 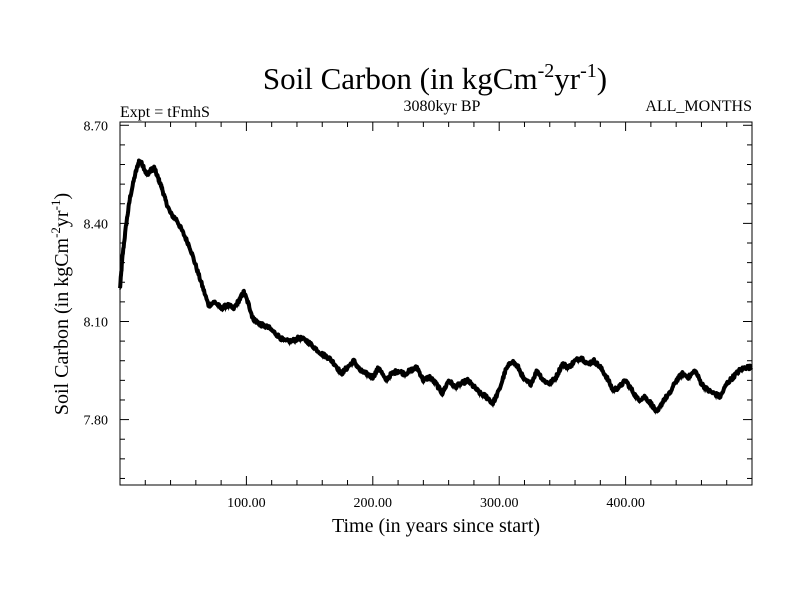 What do you see at coordinates (436, 503) in the screenshot?
I see `x-tick-labels: 100.00 200.00 300.00 400.00` at bounding box center [436, 503].